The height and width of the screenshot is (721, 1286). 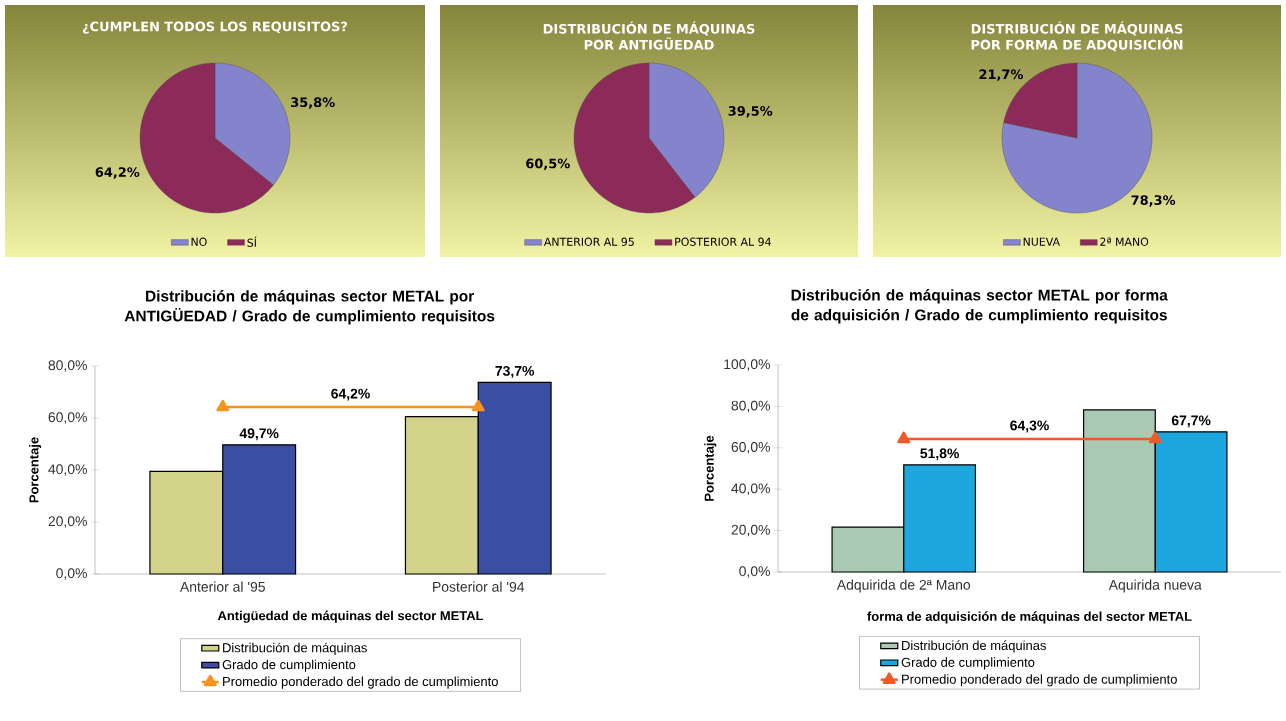 What do you see at coordinates (1191, 421) in the screenshot?
I see `data-label: 67,7%` at bounding box center [1191, 421].